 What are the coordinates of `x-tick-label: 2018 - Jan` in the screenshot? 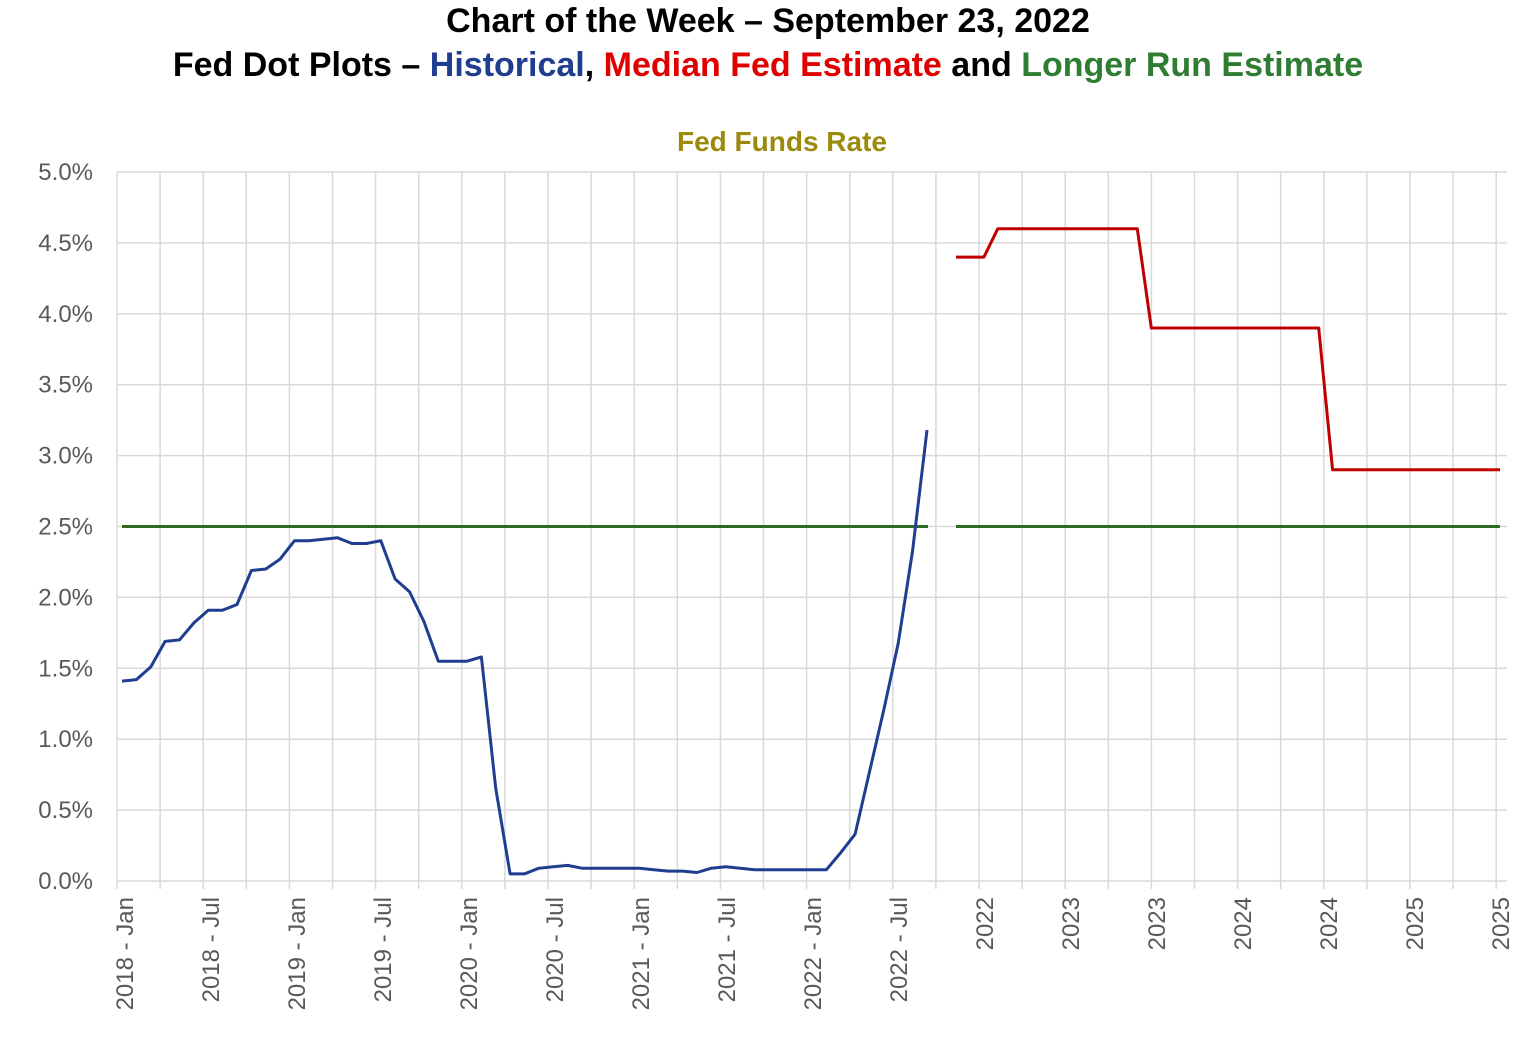 It's located at (125, 953).